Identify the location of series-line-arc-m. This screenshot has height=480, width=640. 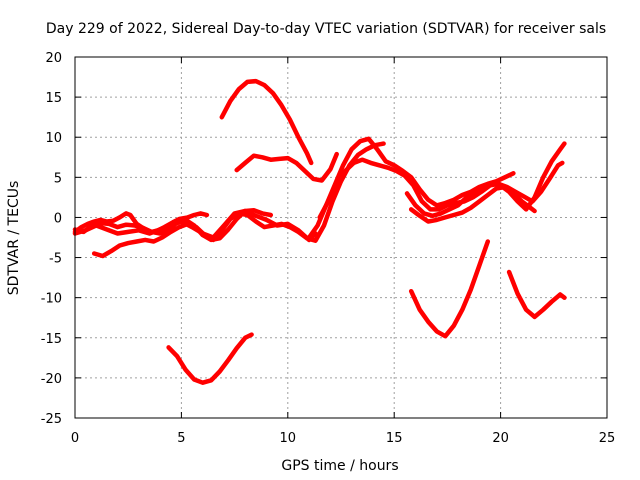
(536, 294).